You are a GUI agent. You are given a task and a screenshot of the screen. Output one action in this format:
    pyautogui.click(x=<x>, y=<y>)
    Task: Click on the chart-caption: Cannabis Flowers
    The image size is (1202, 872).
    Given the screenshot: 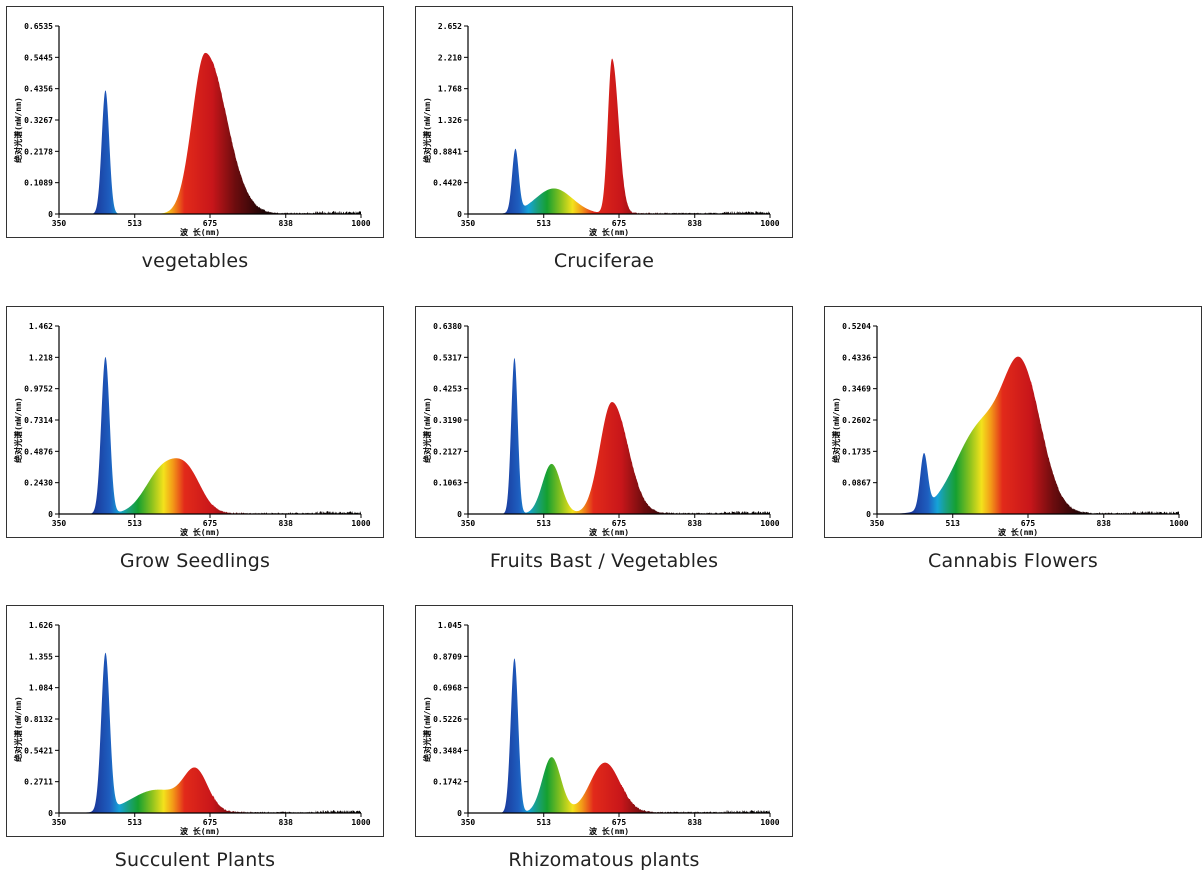 What is the action you would take?
    pyautogui.click(x=1013, y=561)
    